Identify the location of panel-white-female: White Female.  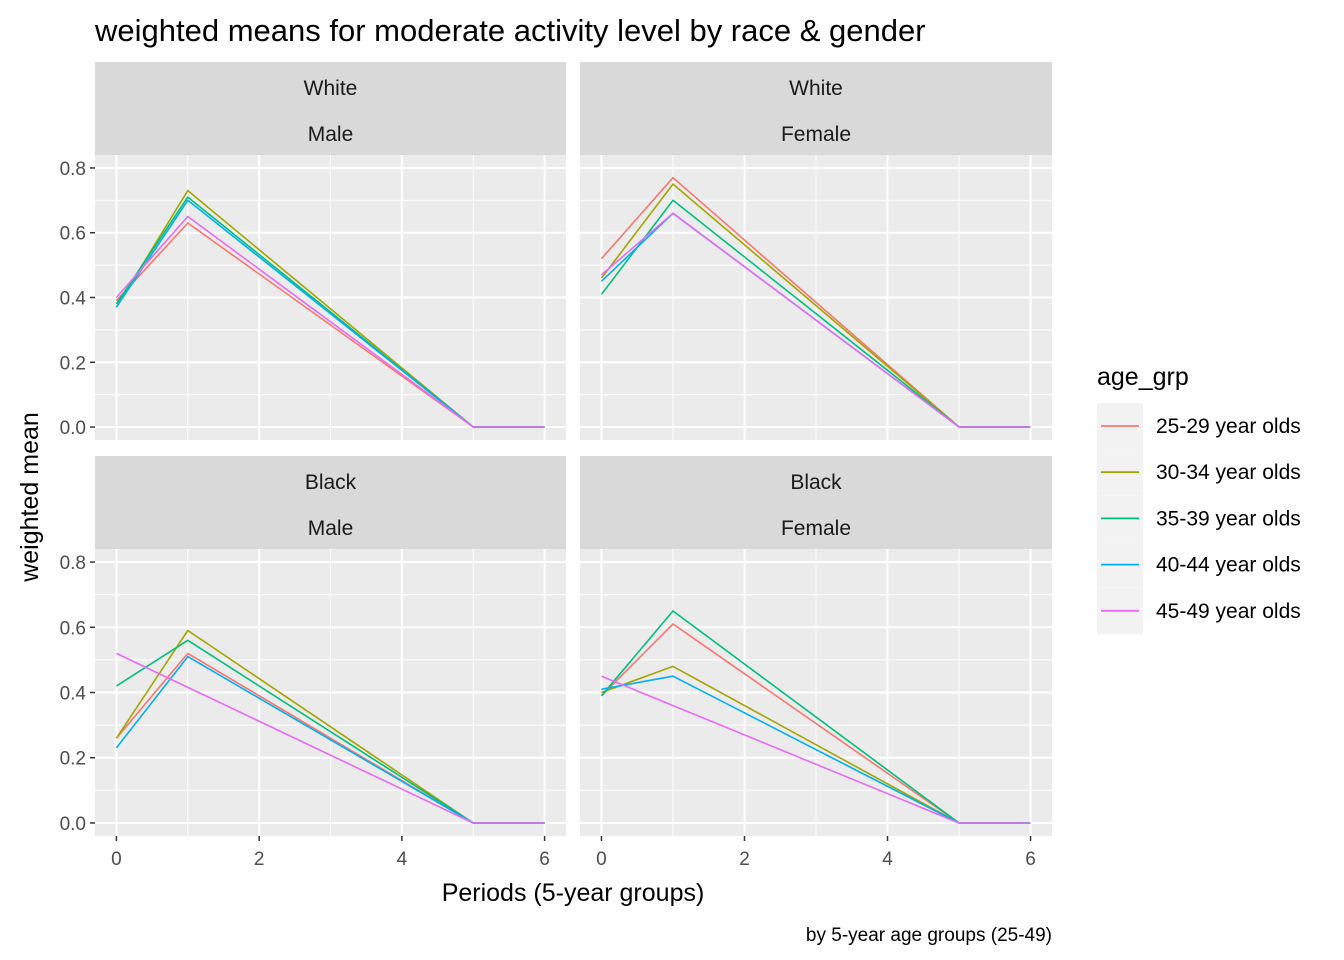
(816, 251).